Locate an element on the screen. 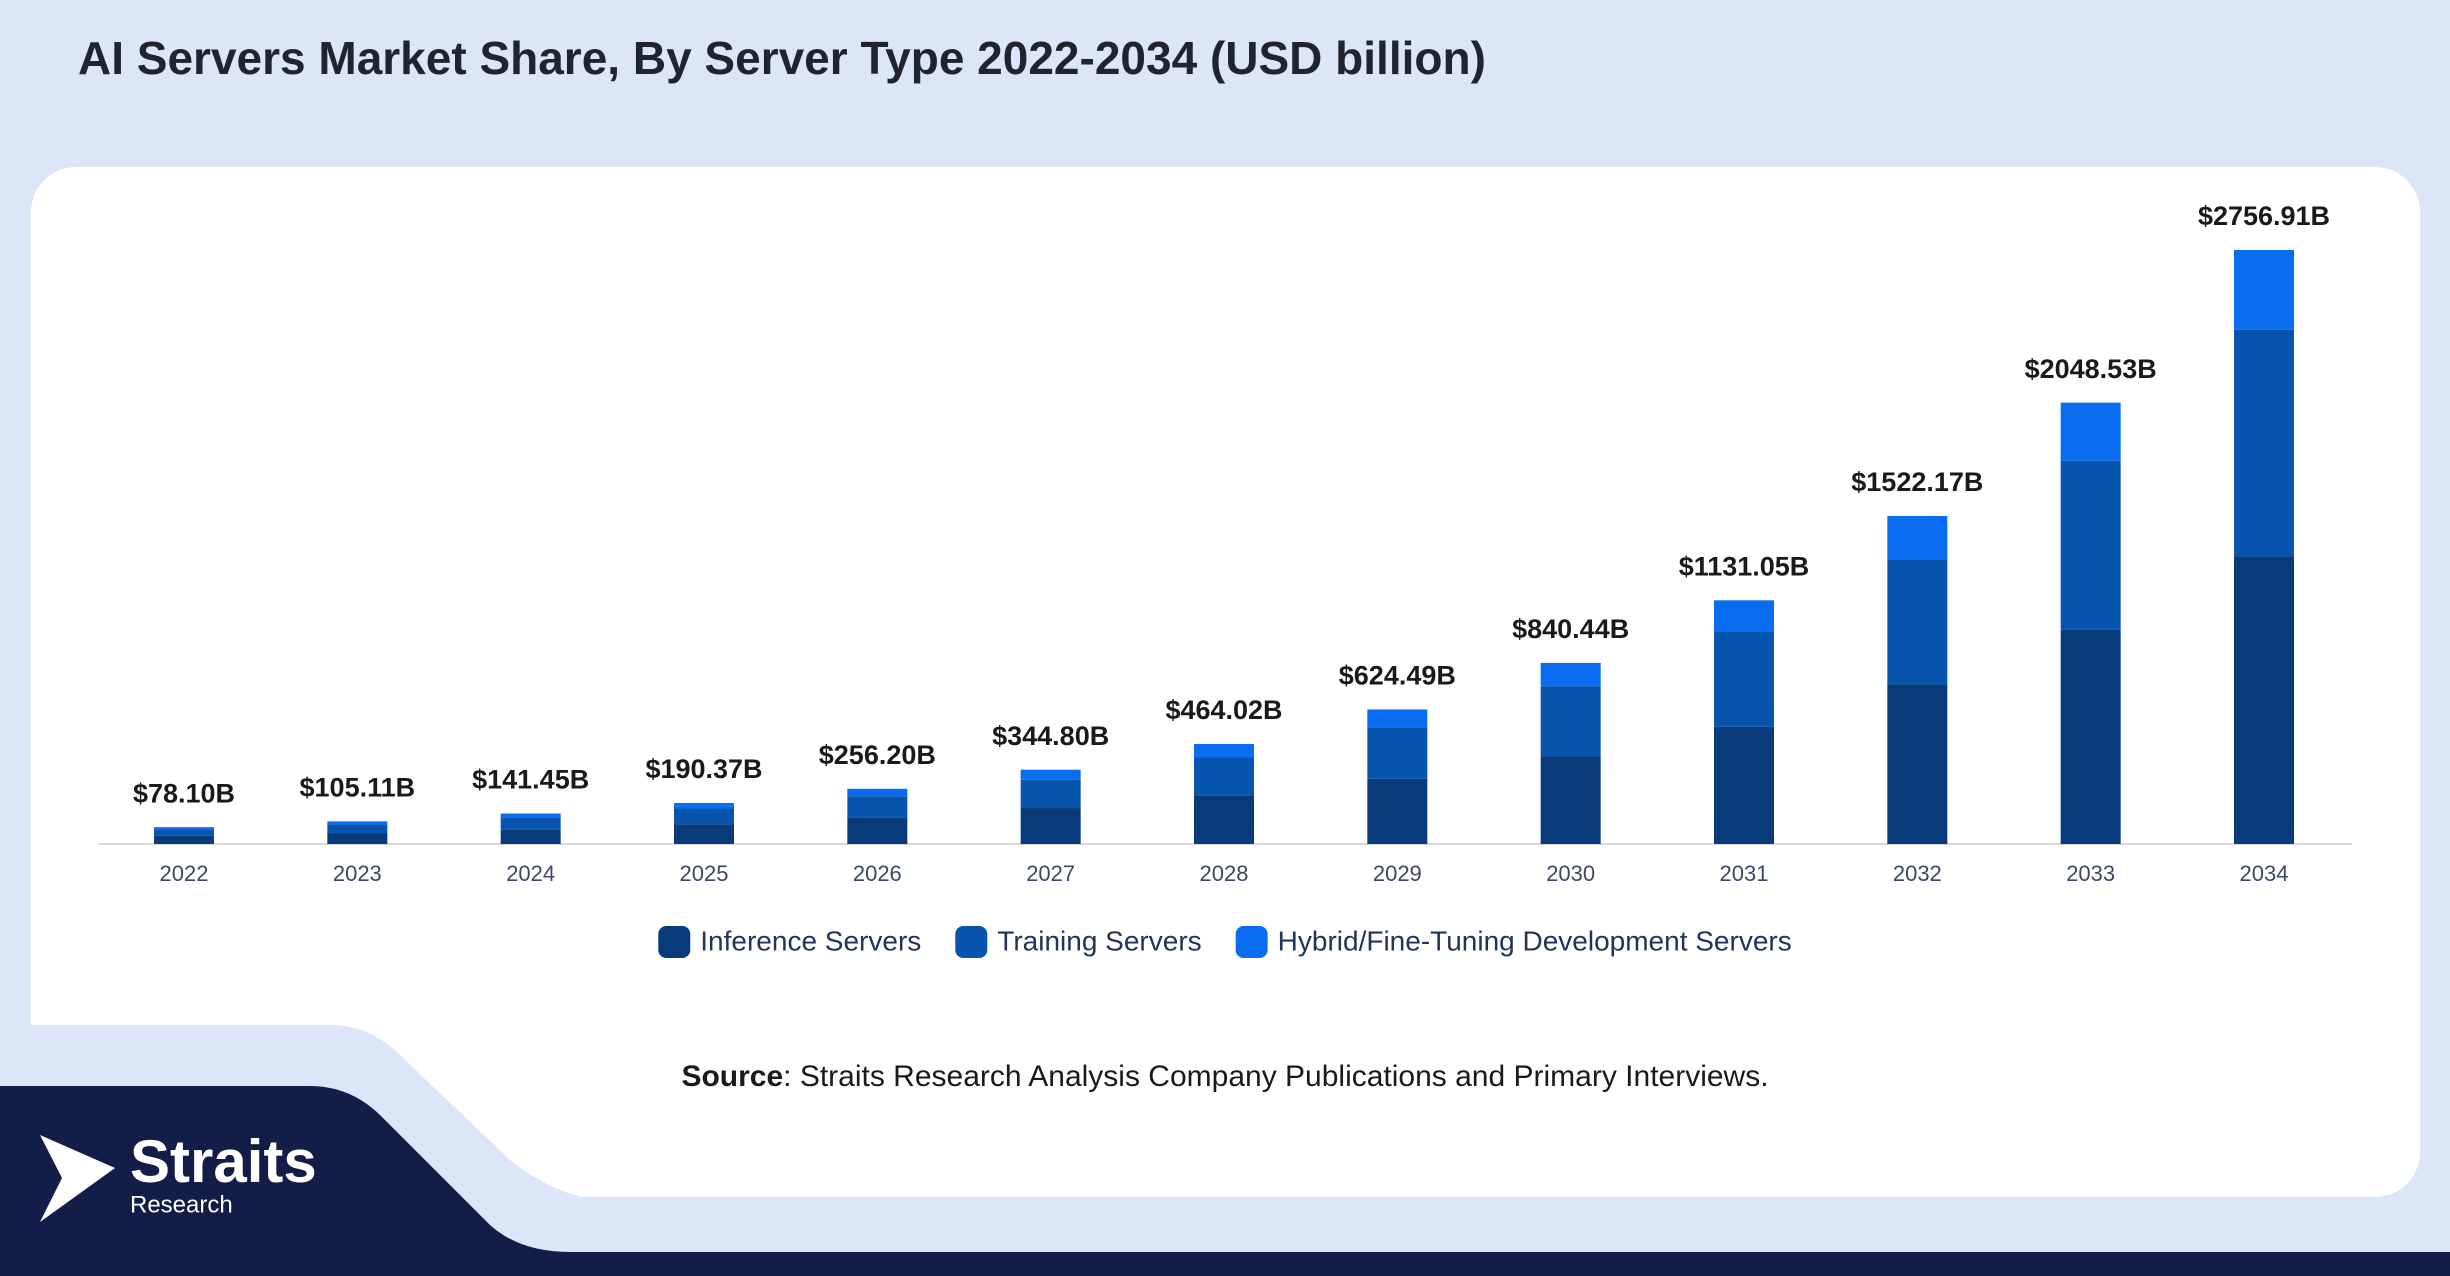  logo-sub: Research is located at coordinates (181, 1204).